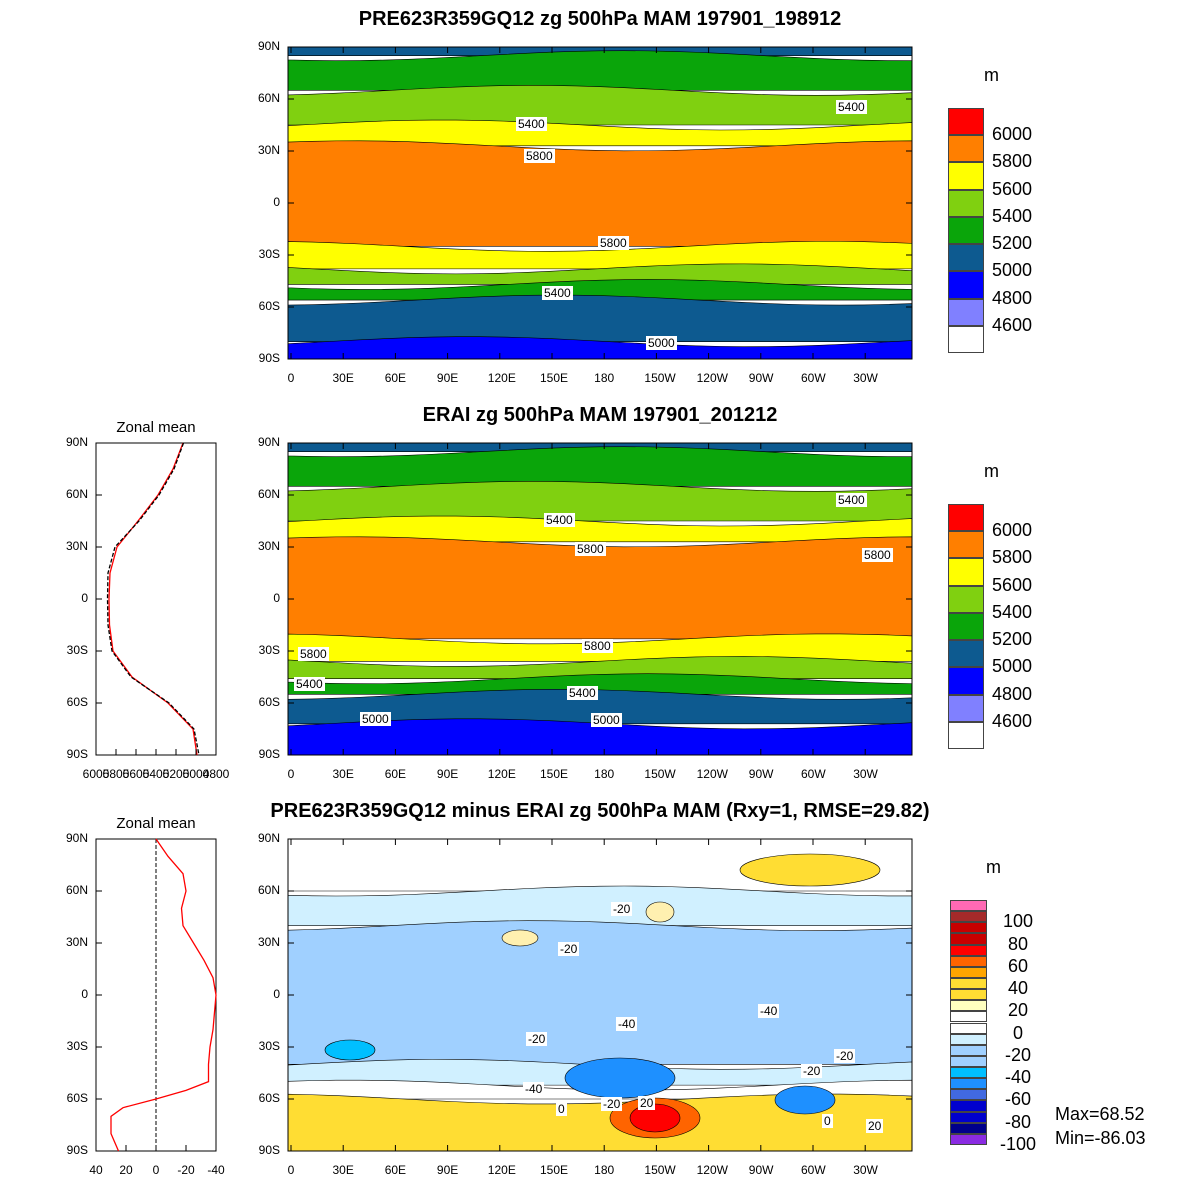  Describe the element at coordinates (276, 994) in the screenshot. I see `lat-tick-label: 0` at that location.